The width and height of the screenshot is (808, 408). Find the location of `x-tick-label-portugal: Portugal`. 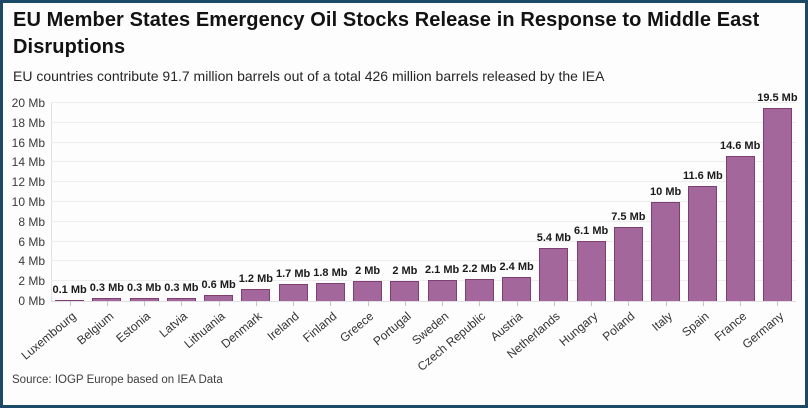

x-tick-label-portugal: Portugal is located at coordinates (392, 329).